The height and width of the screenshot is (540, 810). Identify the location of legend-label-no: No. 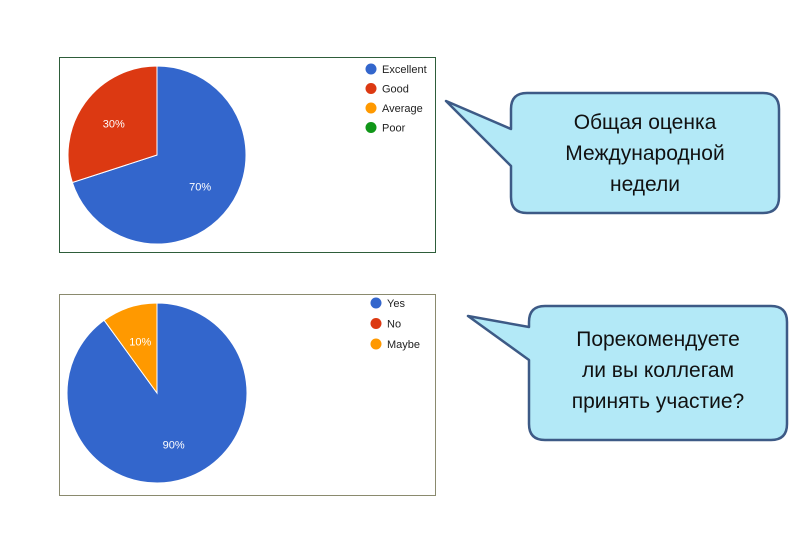
(394, 325).